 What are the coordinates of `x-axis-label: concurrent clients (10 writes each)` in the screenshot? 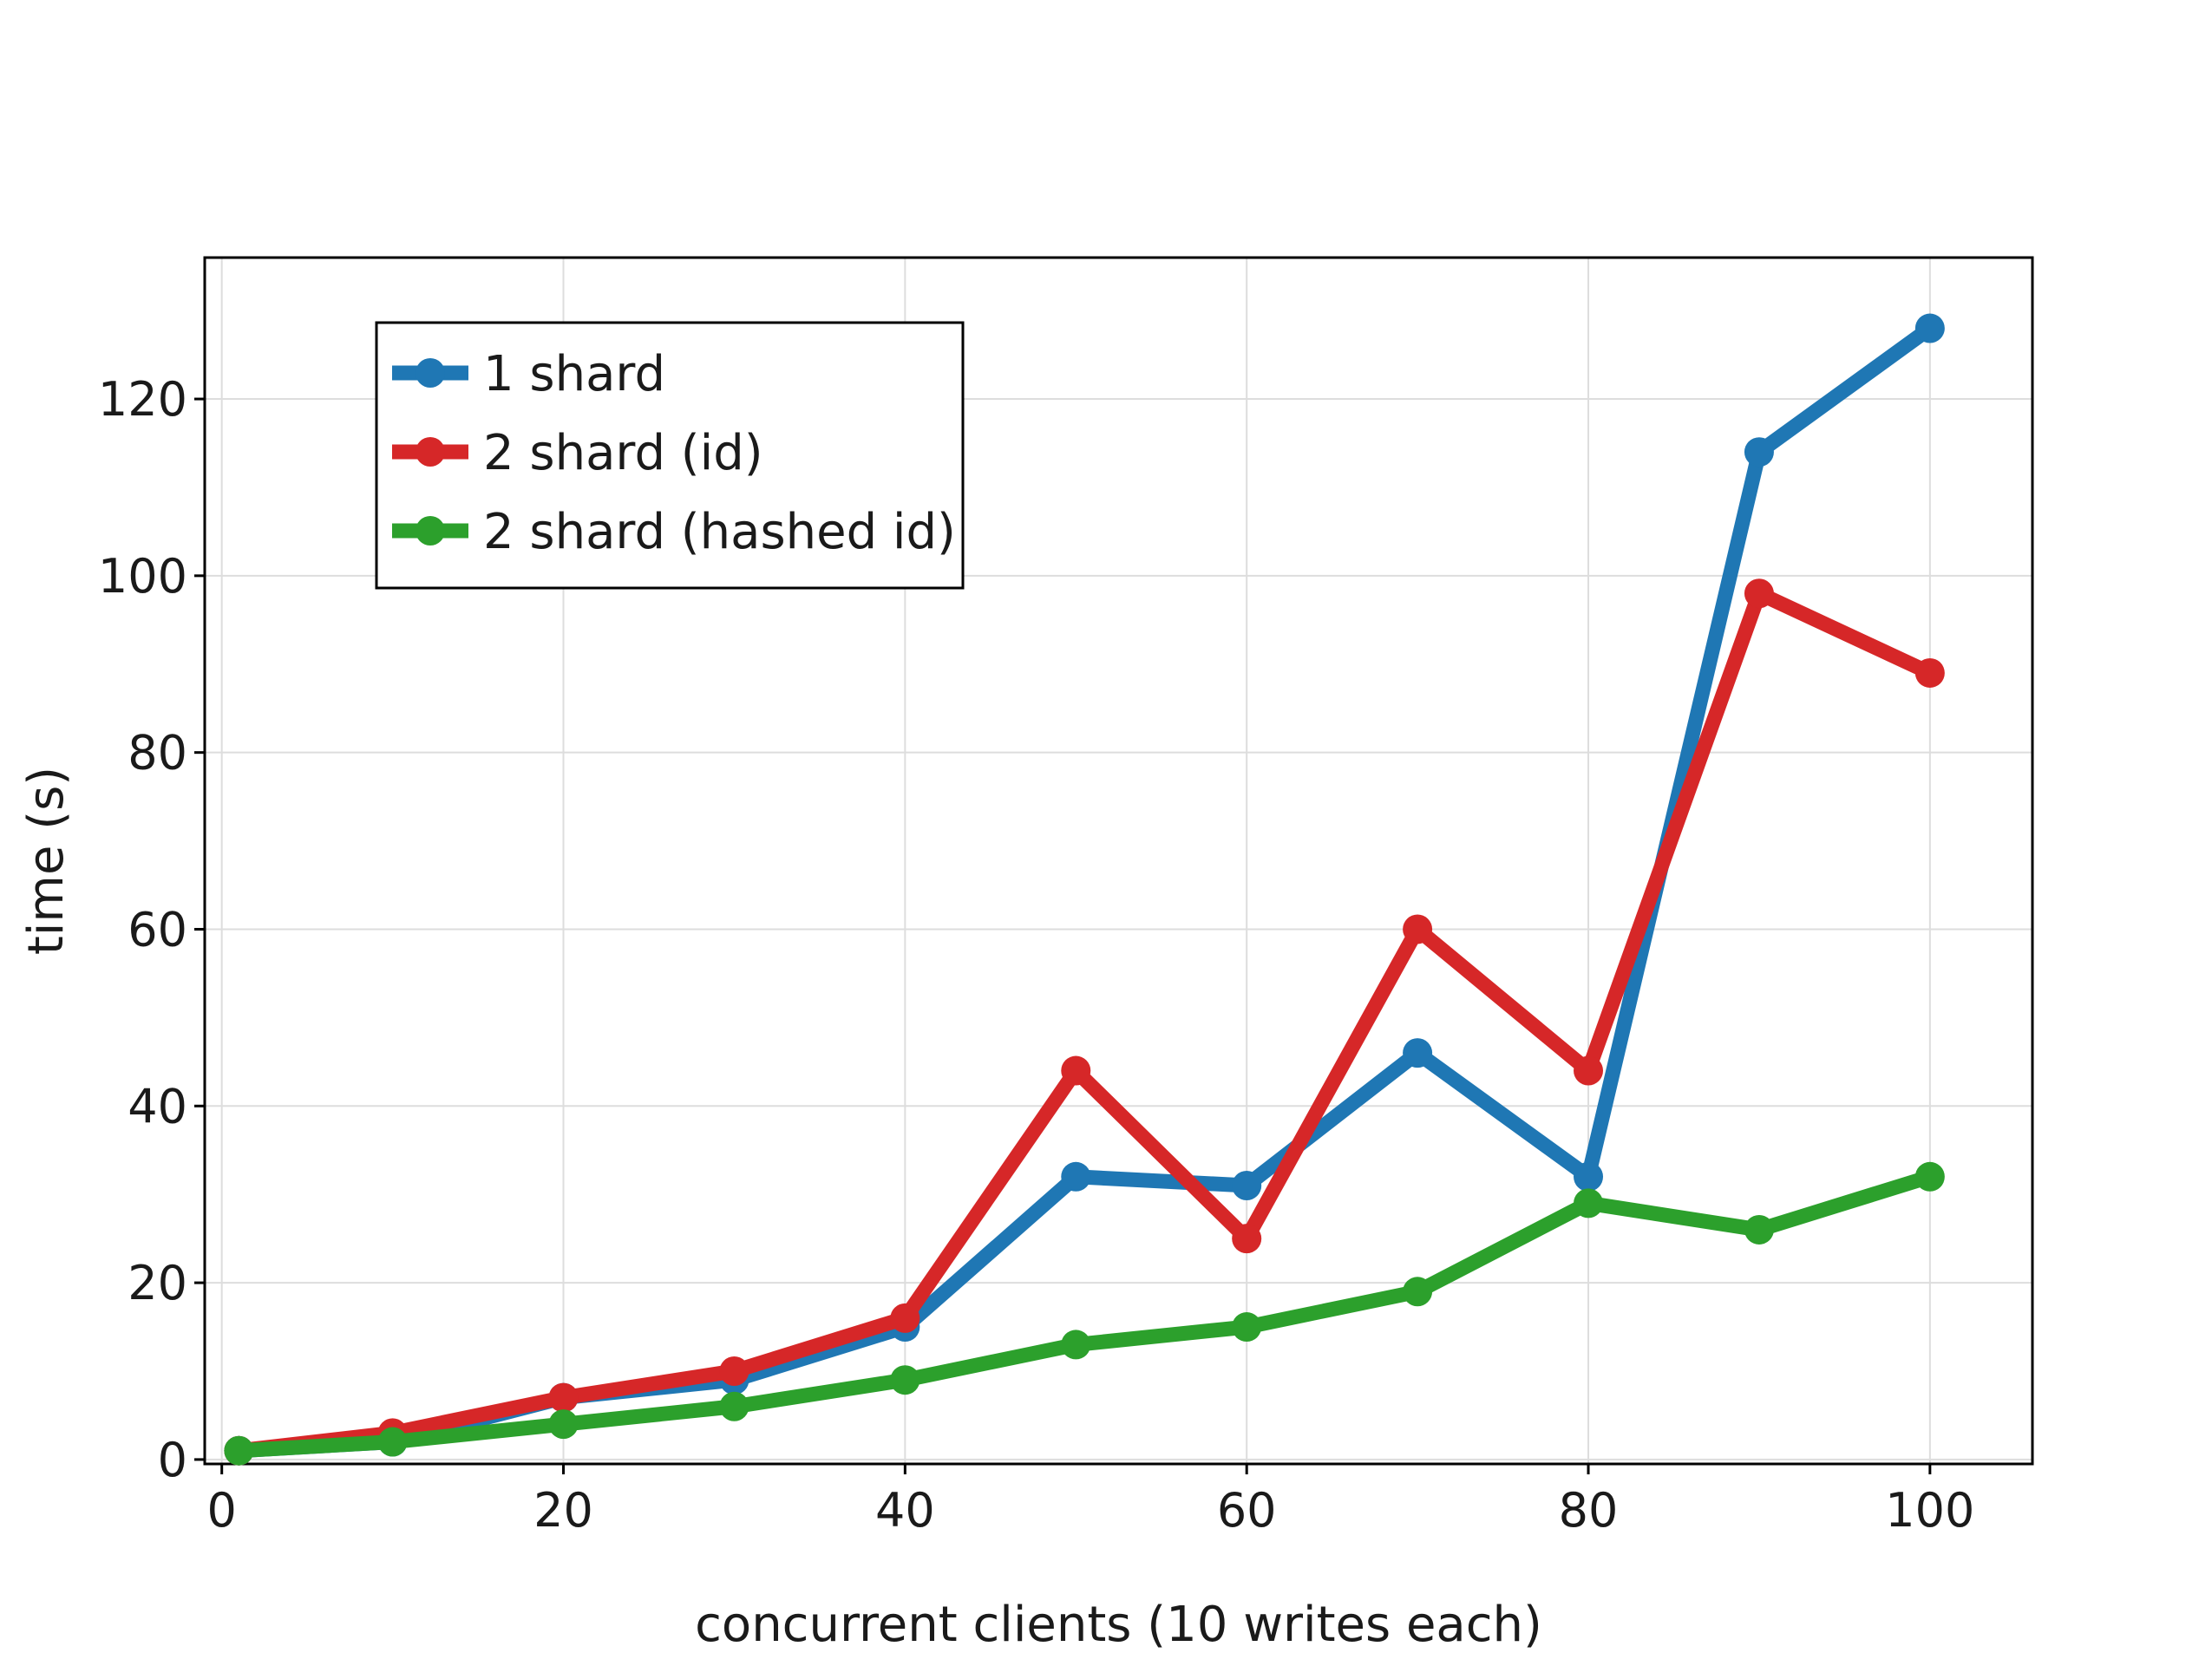 It's located at (1119, 1623).